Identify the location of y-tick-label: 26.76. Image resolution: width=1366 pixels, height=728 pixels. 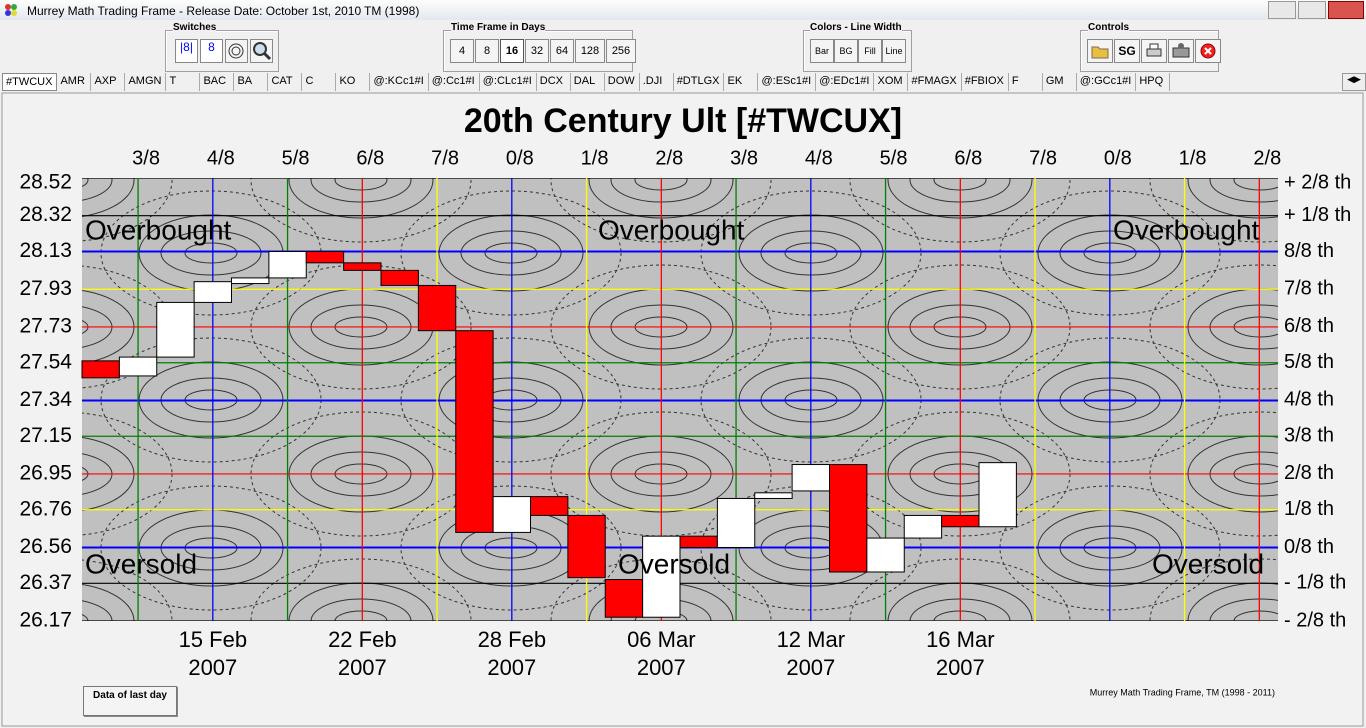
(45, 508).